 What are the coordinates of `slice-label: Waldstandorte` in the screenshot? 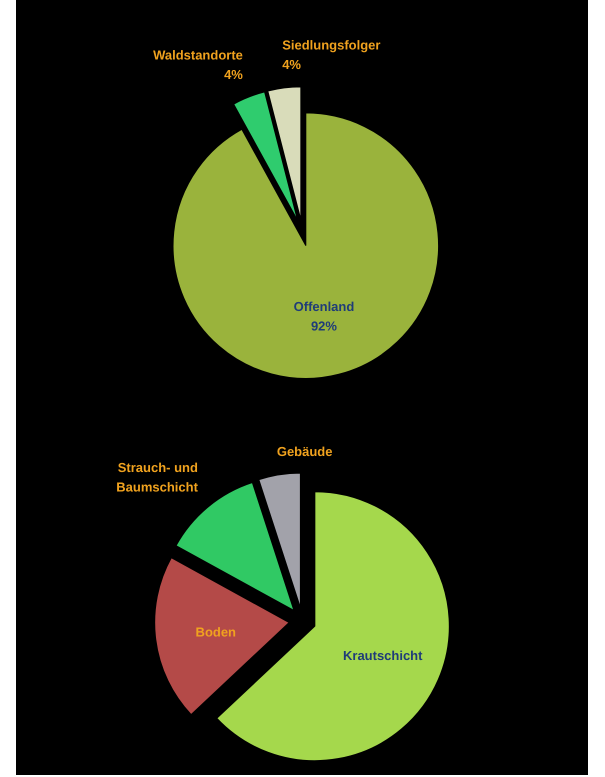 It's located at (198, 55).